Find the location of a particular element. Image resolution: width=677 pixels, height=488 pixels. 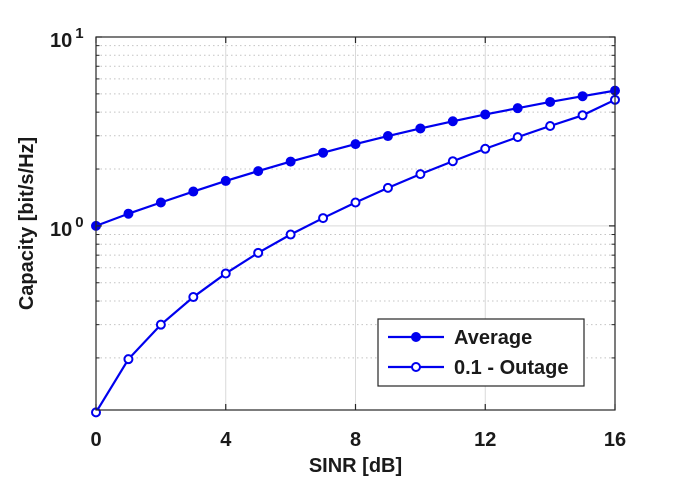

y-axis-label: Capacity [bit/s/Hz] is located at coordinates (27, 223).